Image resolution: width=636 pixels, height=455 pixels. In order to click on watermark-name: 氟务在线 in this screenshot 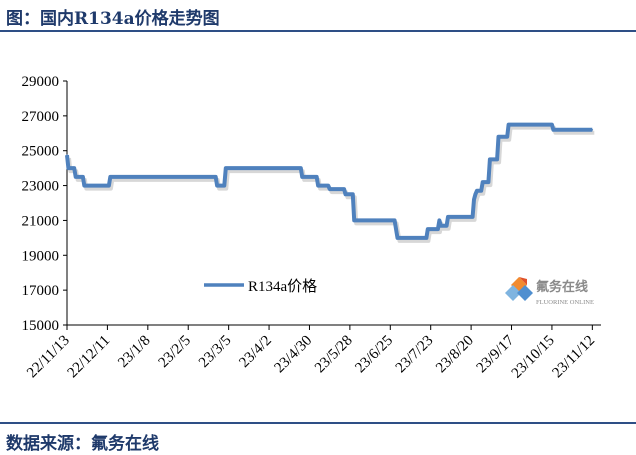, I will do `click(562, 286)`.